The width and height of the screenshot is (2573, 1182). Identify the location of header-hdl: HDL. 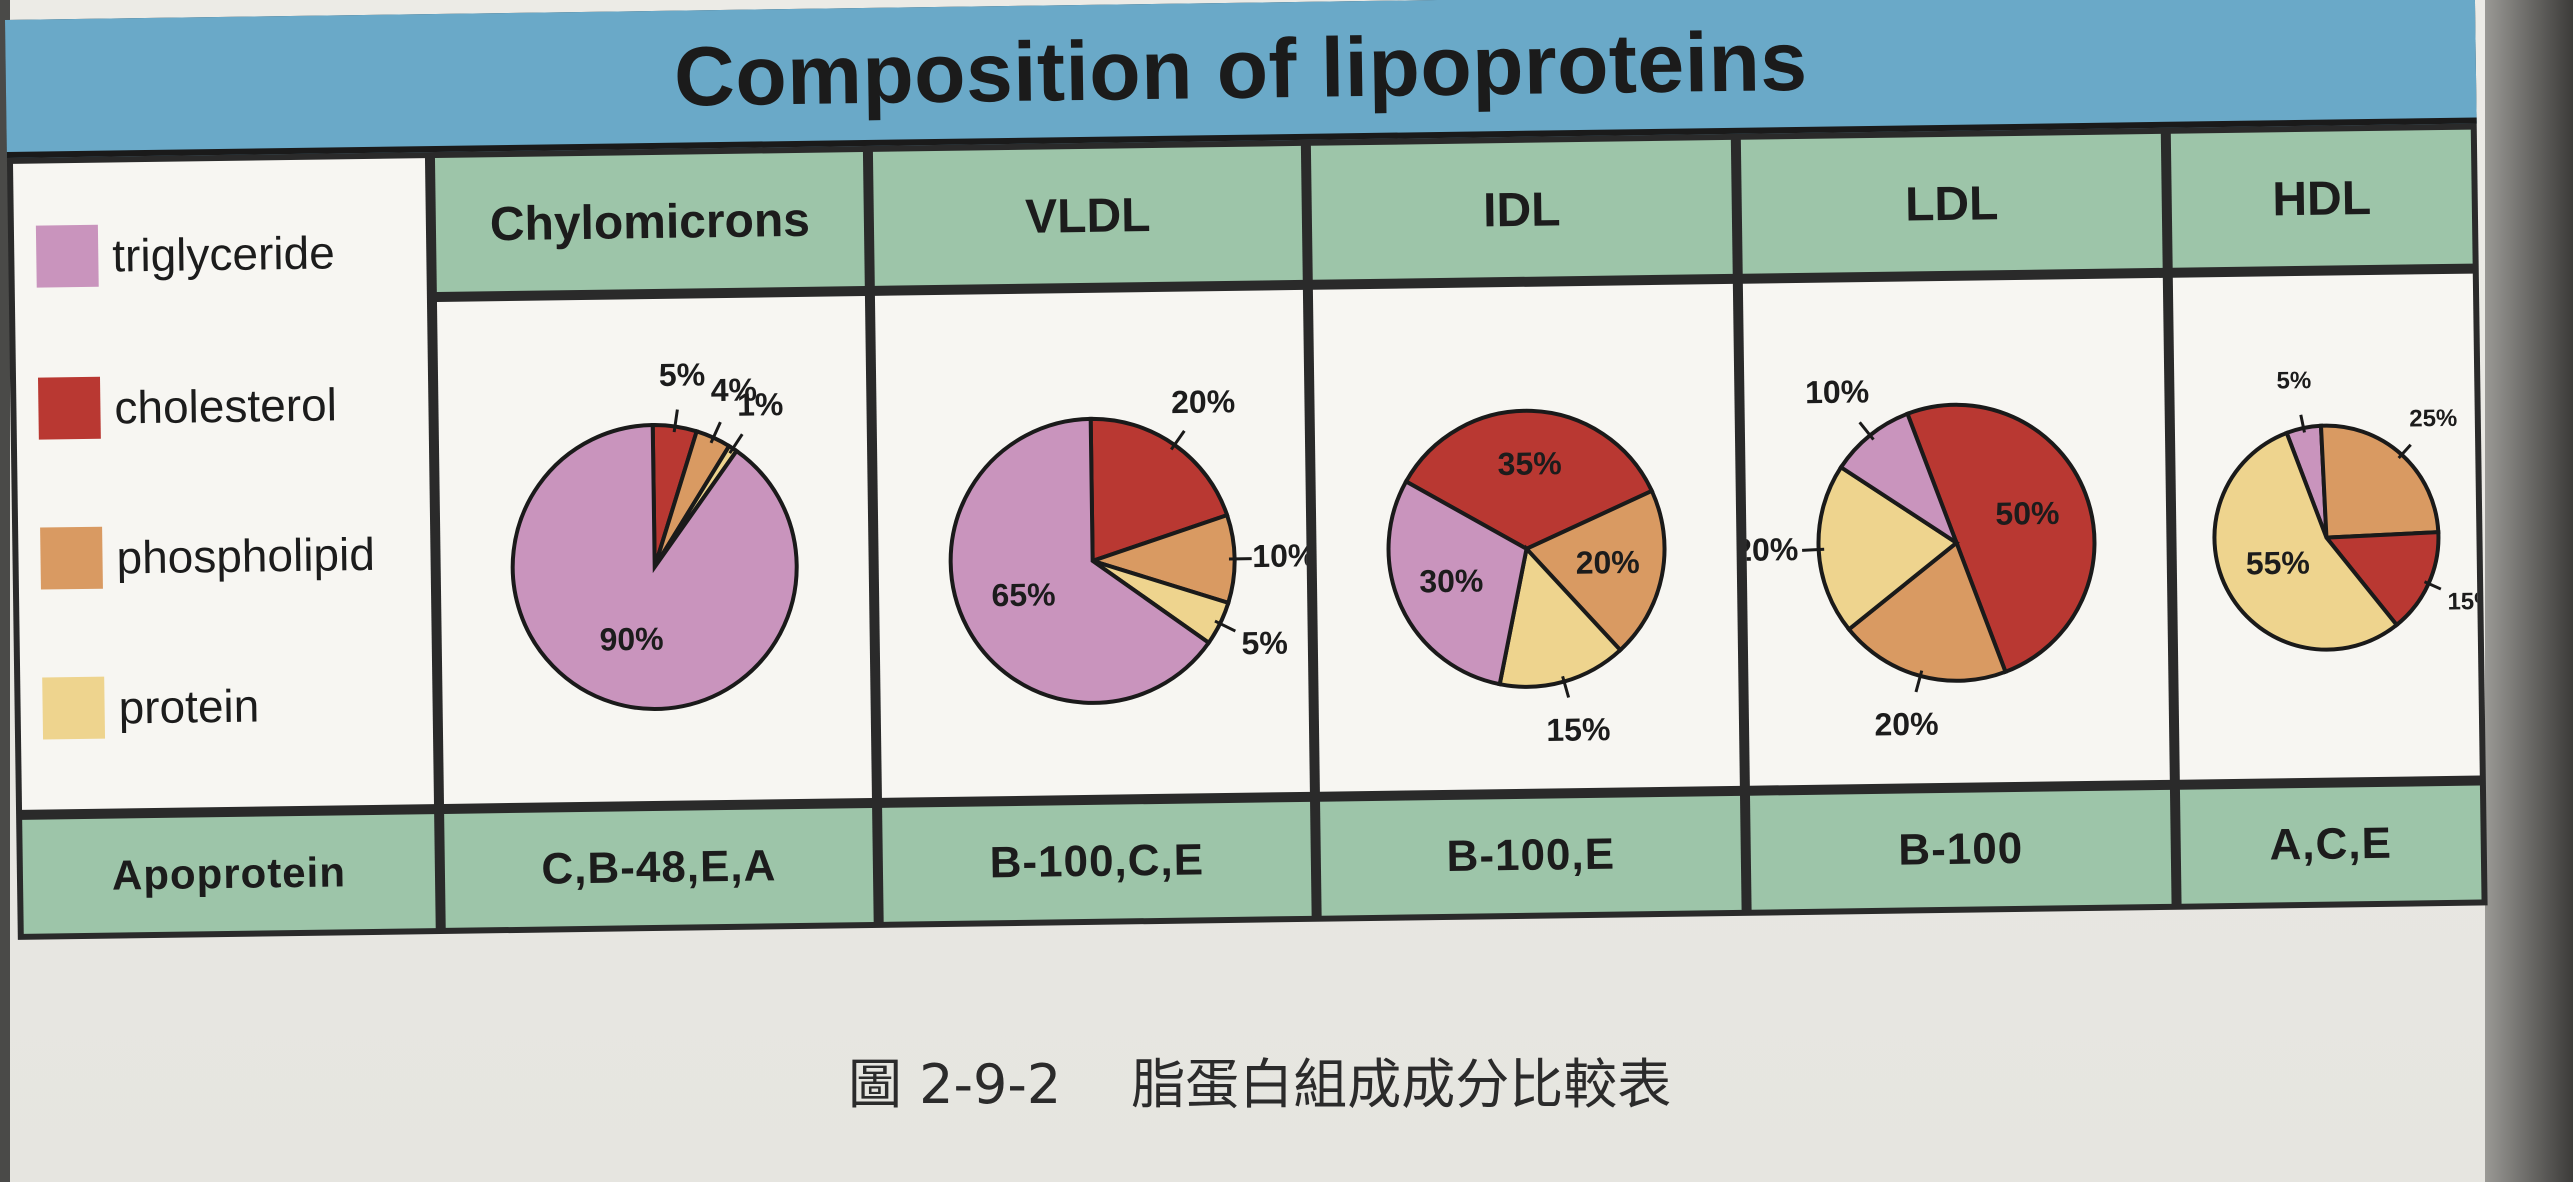
(2321, 198).